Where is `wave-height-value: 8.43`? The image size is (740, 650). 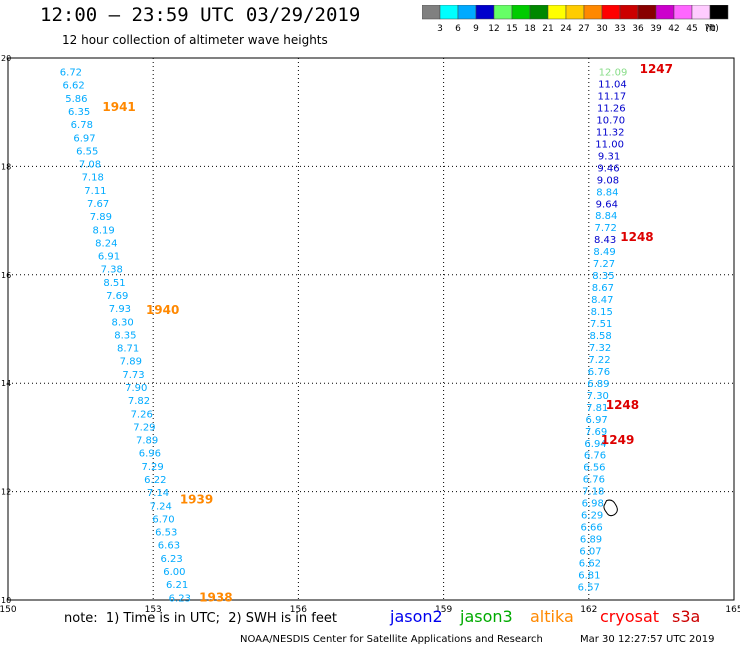
wave-height-value: 8.43 is located at coordinates (605, 240).